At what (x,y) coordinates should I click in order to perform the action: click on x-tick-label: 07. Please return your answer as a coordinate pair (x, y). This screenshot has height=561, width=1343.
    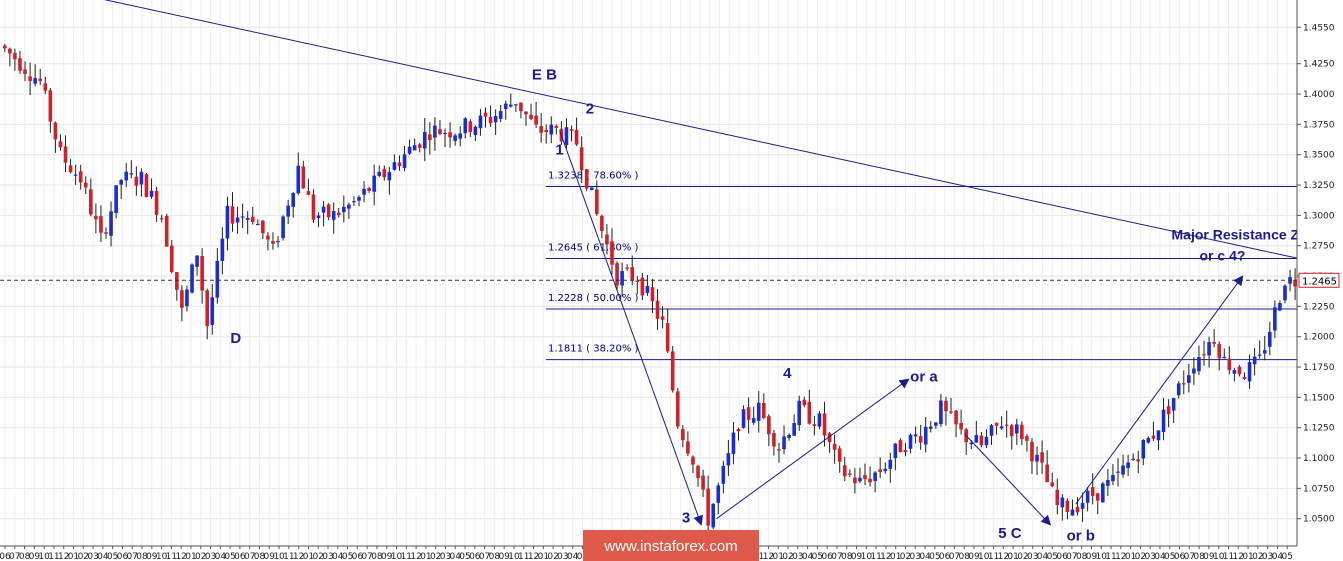
    Looking at the image, I should click on (484, 556).